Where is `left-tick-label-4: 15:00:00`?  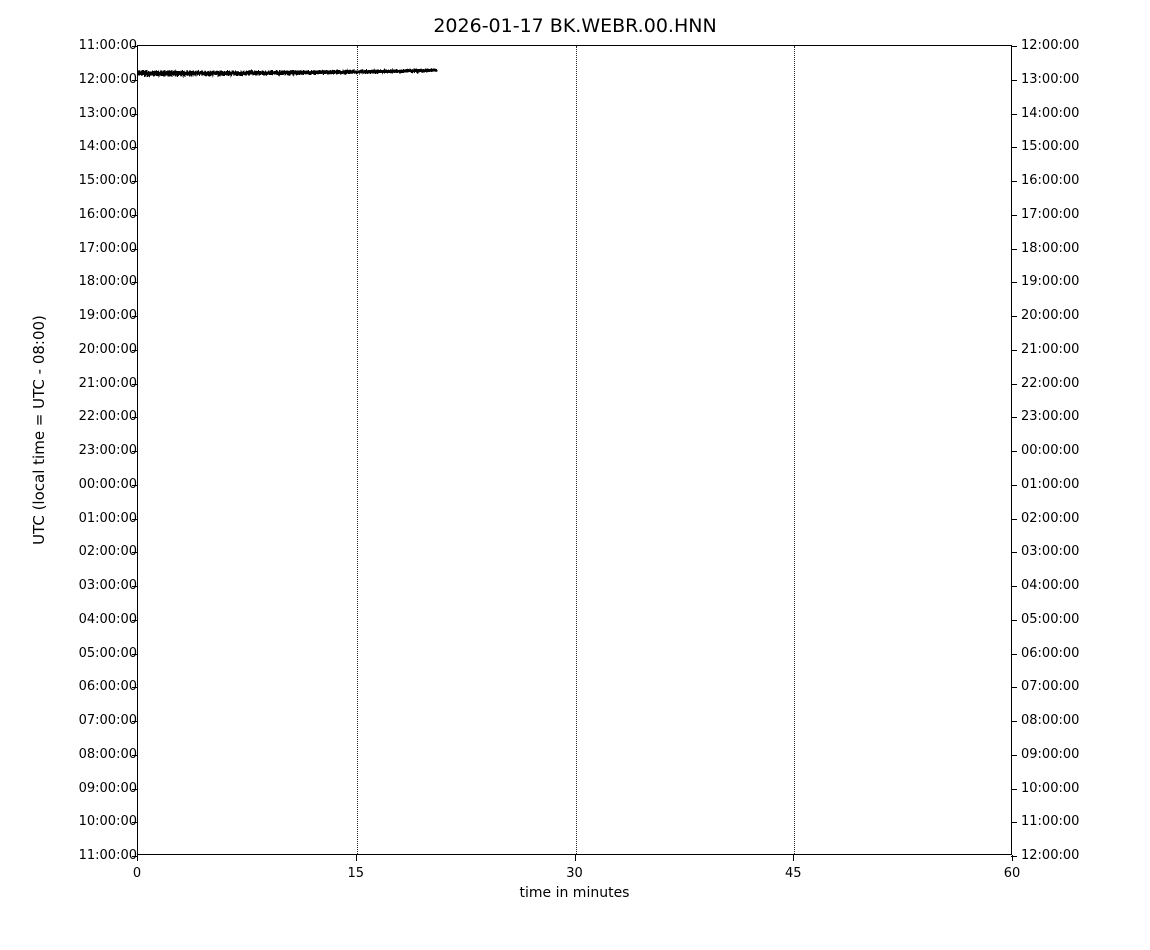 left-tick-label-4: 15:00:00 is located at coordinates (107, 180).